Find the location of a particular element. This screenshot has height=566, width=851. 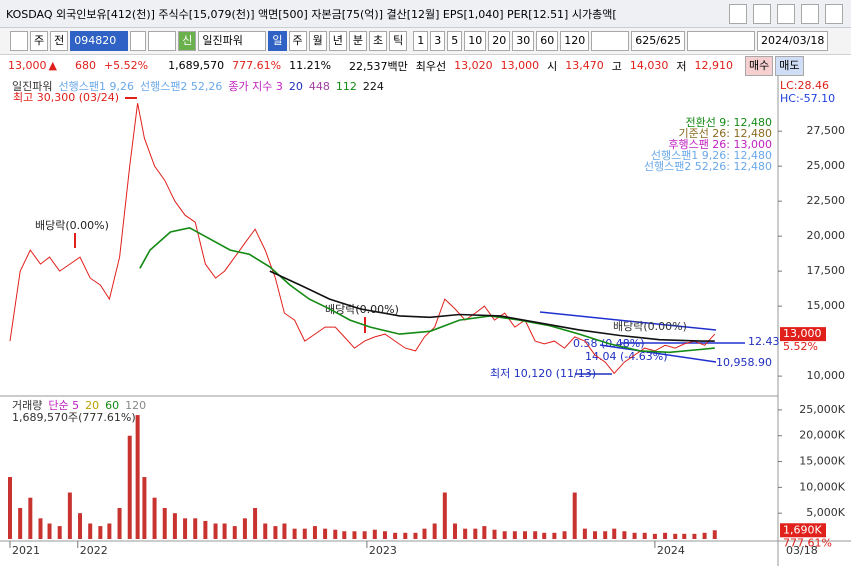

period-button: 틱 is located at coordinates (398, 41).